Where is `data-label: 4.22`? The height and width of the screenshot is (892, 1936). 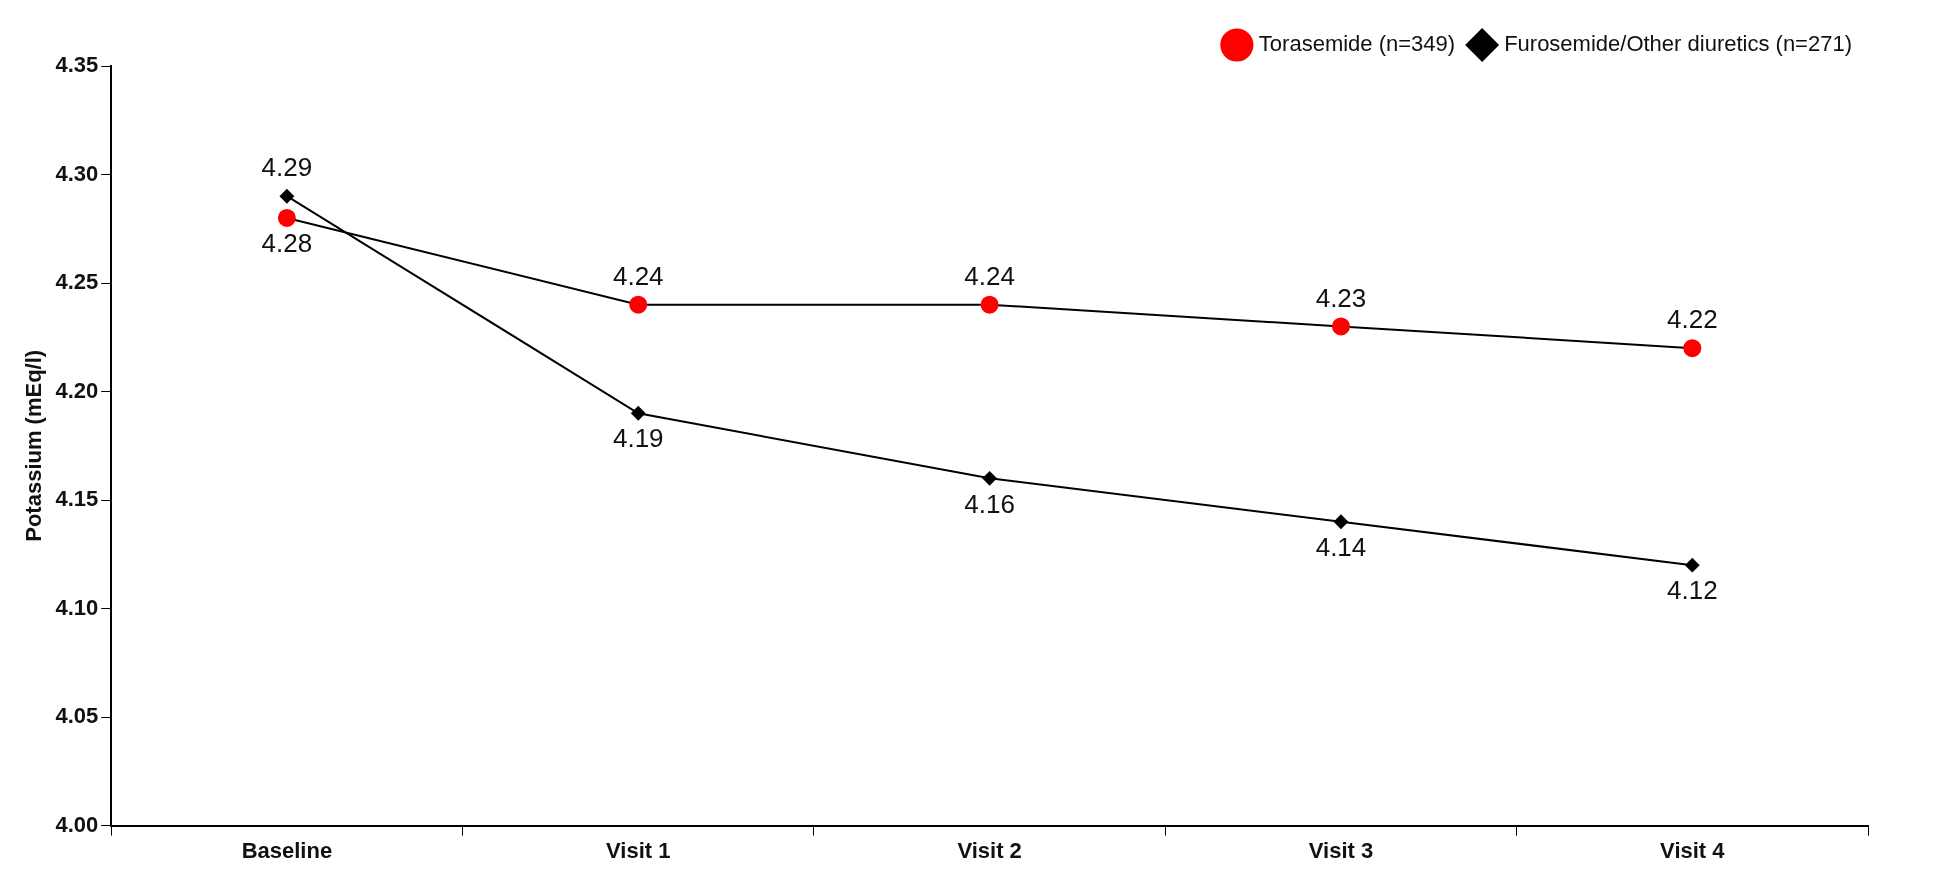
data-label: 4.22 is located at coordinates (1692, 319).